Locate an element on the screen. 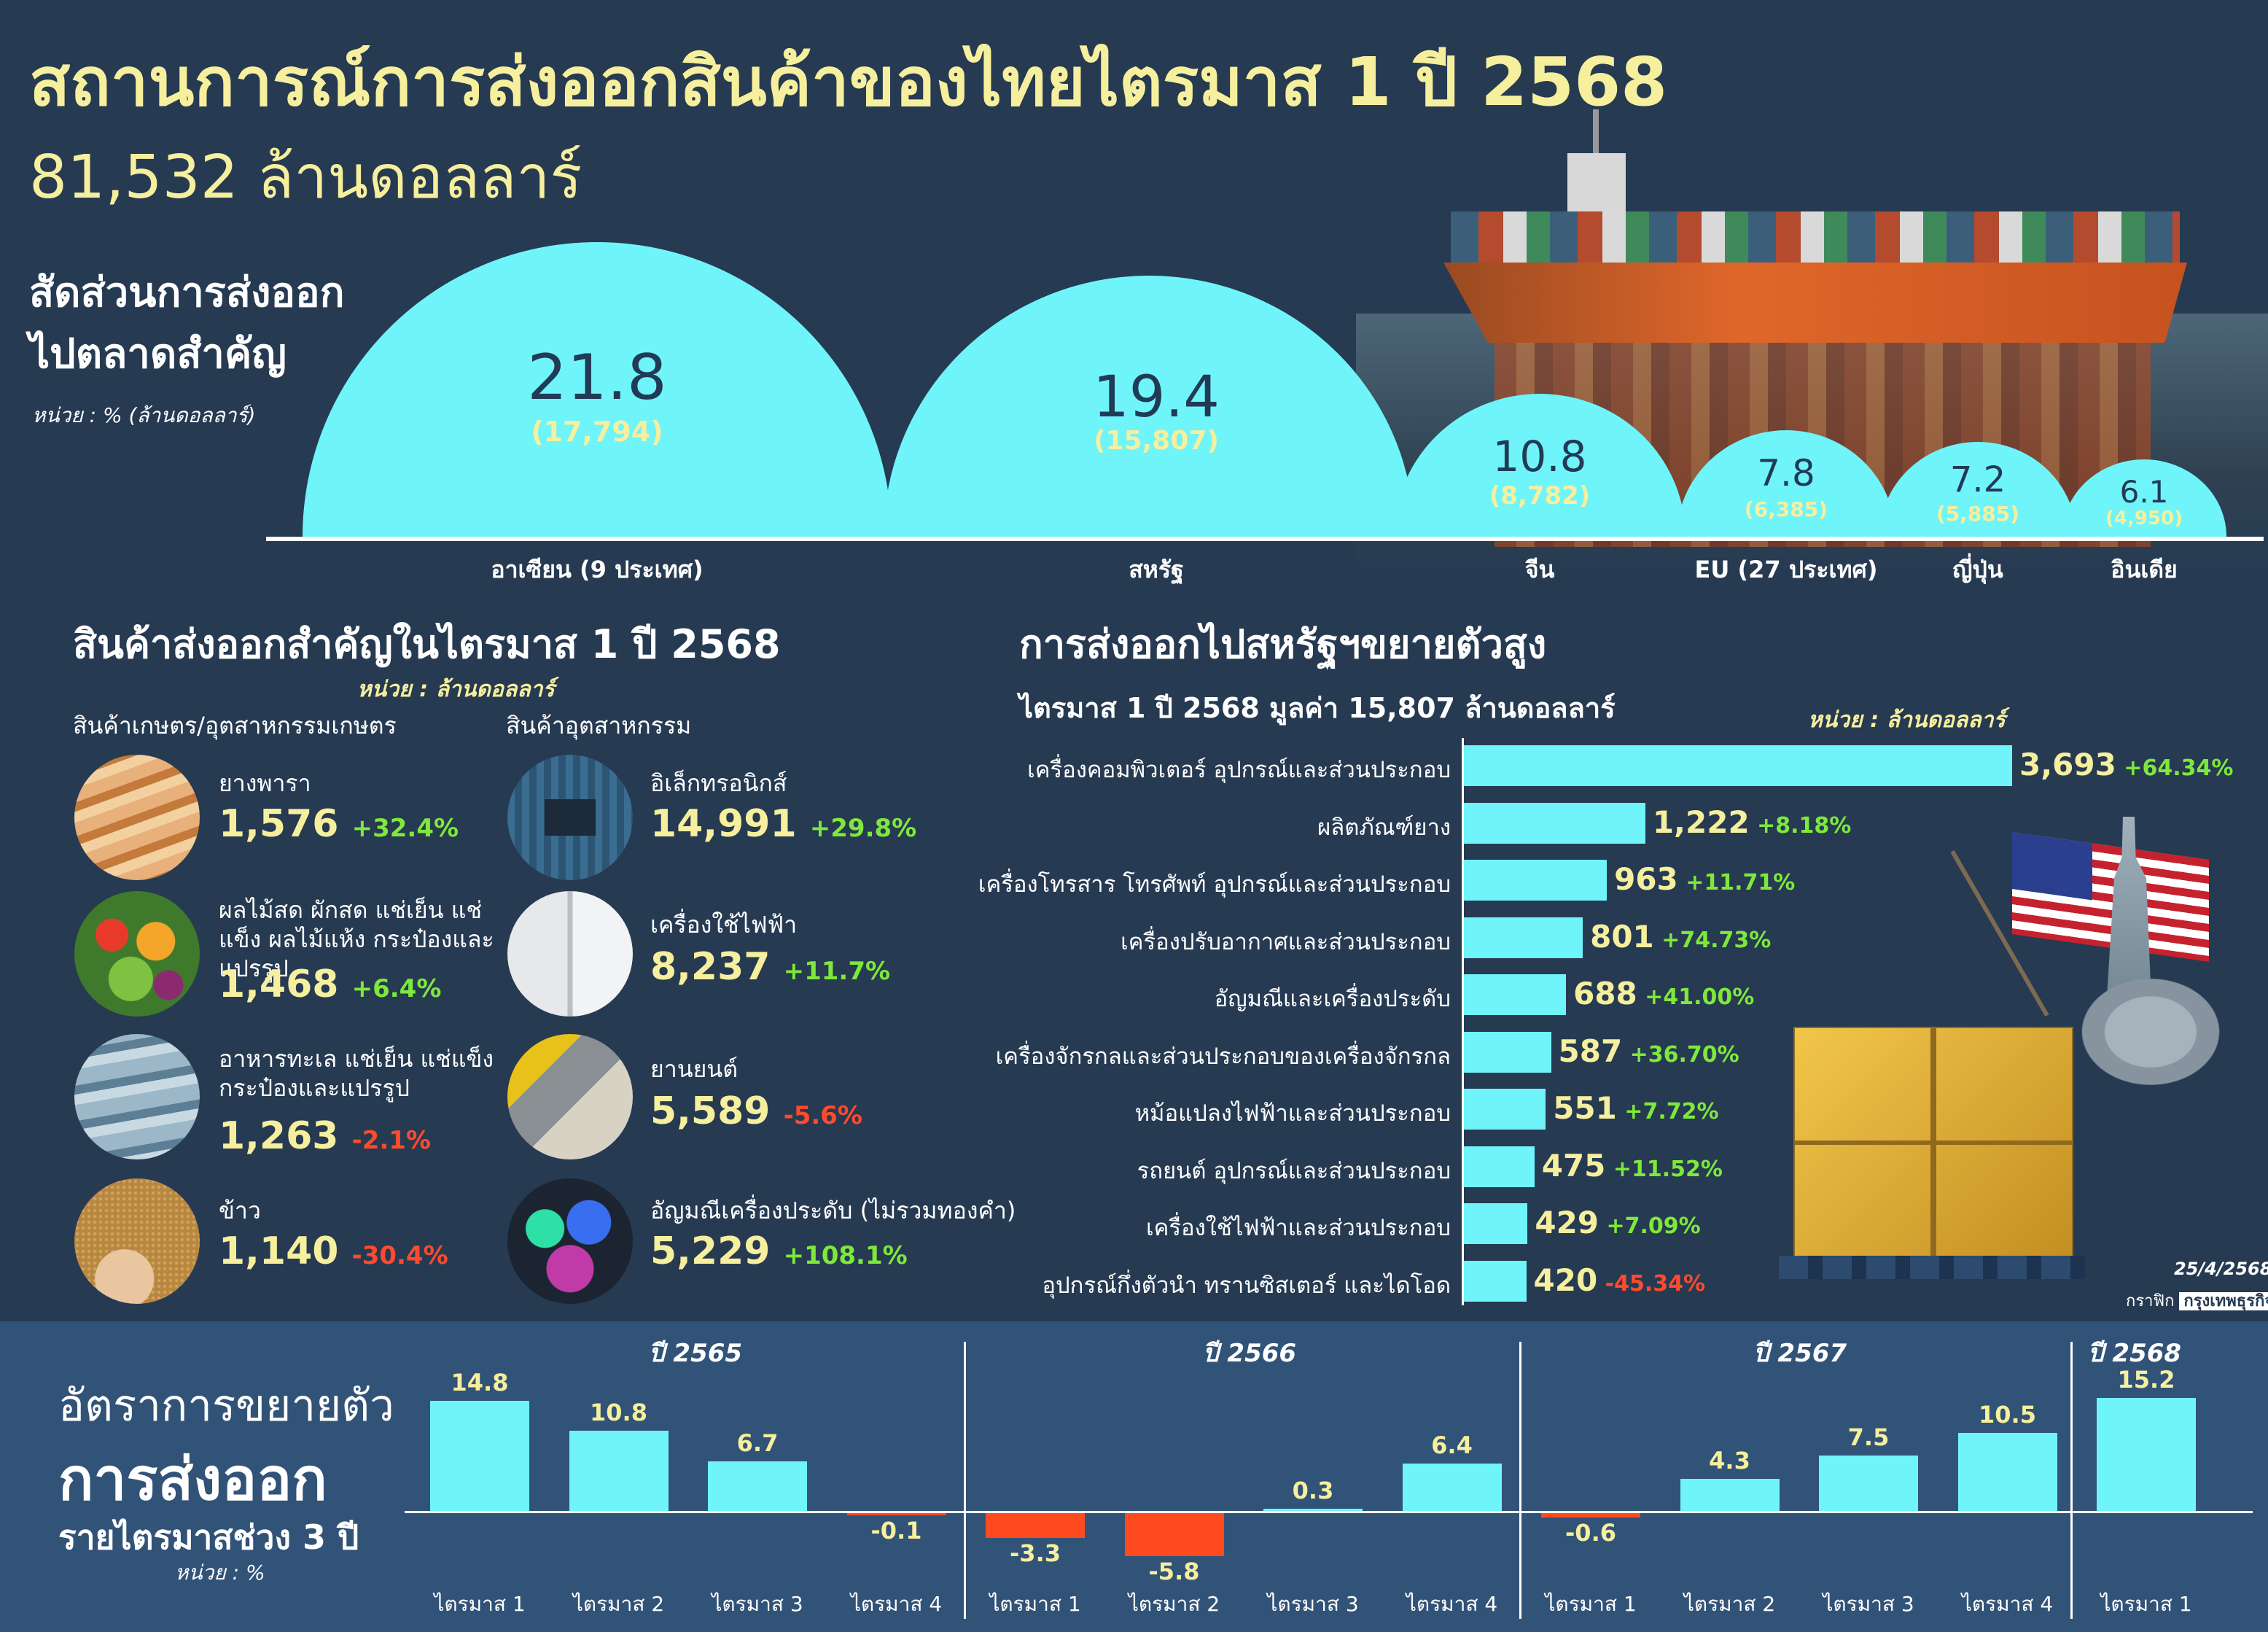  publish-date: 25/4/2568 is located at coordinates (2221, 1269).